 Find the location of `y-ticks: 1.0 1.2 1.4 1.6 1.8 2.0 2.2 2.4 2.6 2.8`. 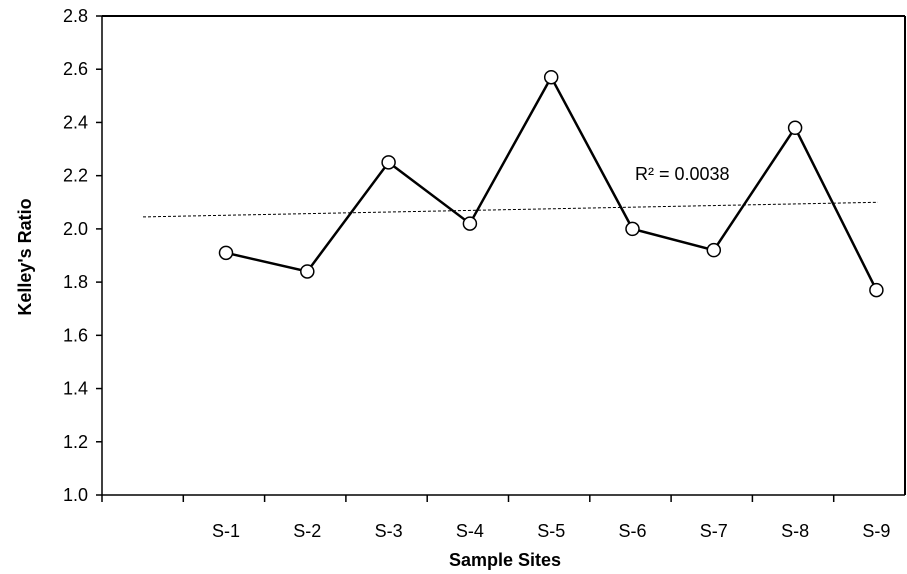

y-ticks: 1.0 1.2 1.4 1.6 1.8 2.0 2.2 2.4 2.6 2.8 is located at coordinates (82, 255).